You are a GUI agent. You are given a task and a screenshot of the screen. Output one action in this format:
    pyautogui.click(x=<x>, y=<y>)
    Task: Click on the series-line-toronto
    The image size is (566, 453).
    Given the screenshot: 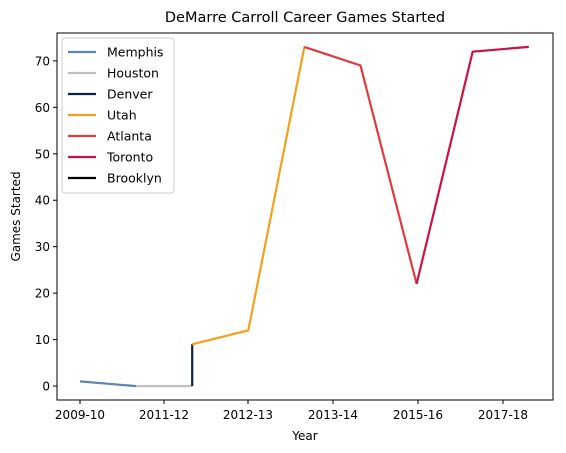 What is the action you would take?
    pyautogui.click(x=472, y=165)
    